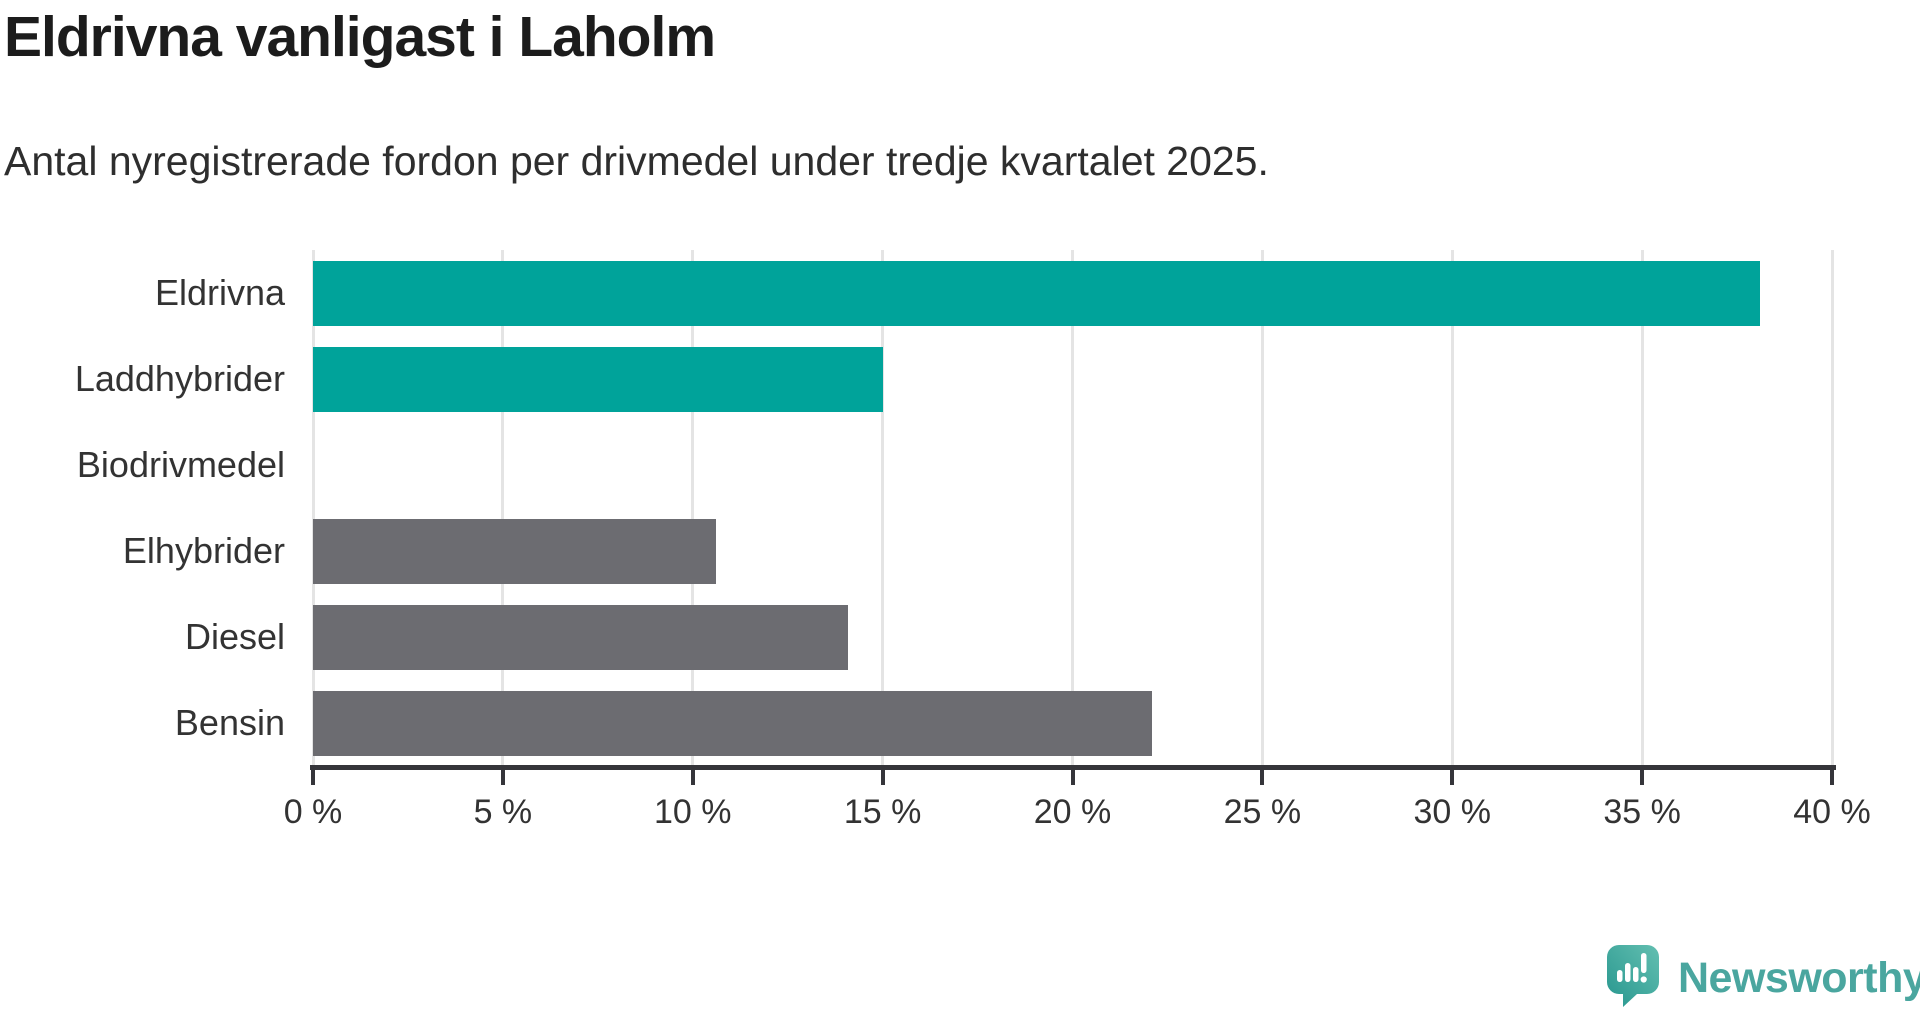 This screenshot has height=1010, width=1920. Describe the element at coordinates (733, 723) in the screenshot. I see `bar-bensin` at that location.